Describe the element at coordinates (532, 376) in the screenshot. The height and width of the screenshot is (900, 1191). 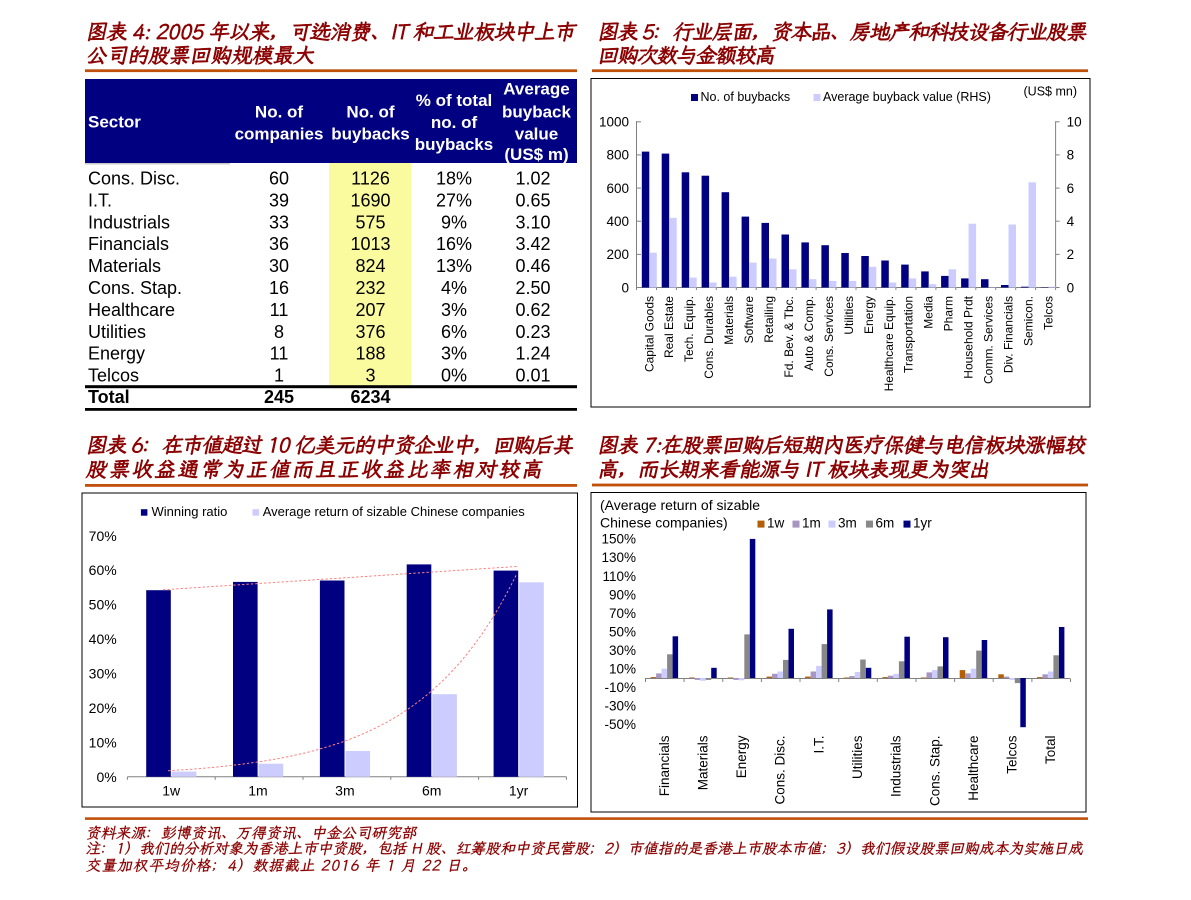
I see `svg-text: 0.01` at that location.